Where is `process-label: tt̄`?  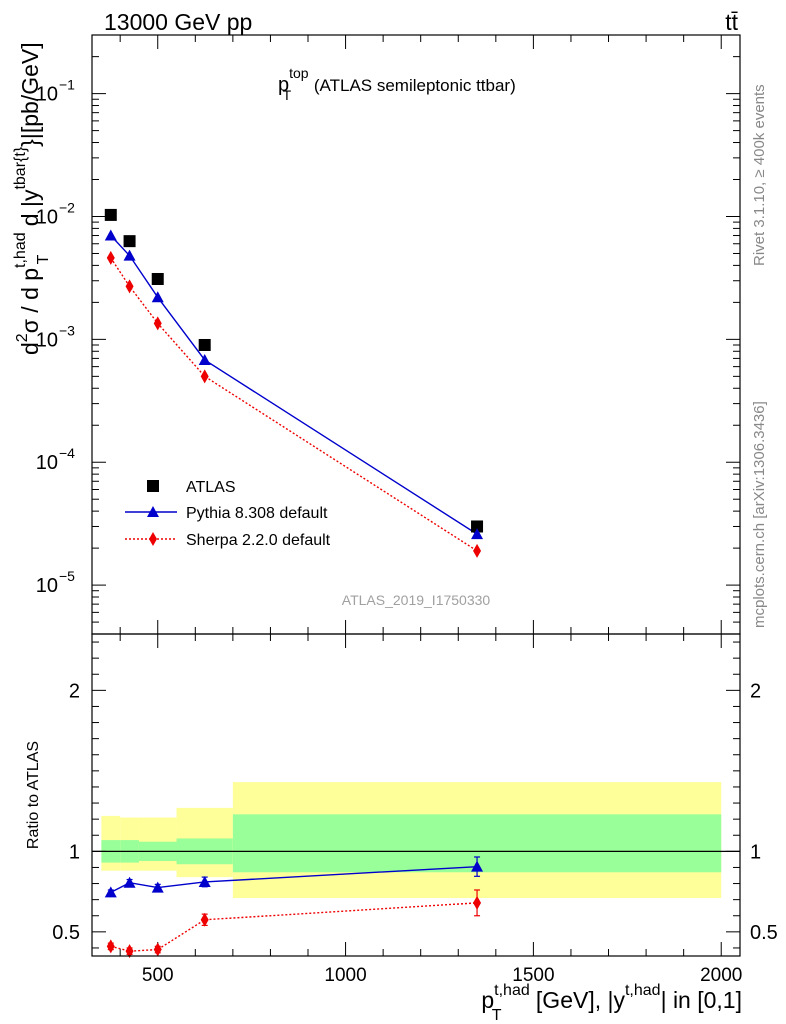
process-label: tt̄ is located at coordinates (731, 22).